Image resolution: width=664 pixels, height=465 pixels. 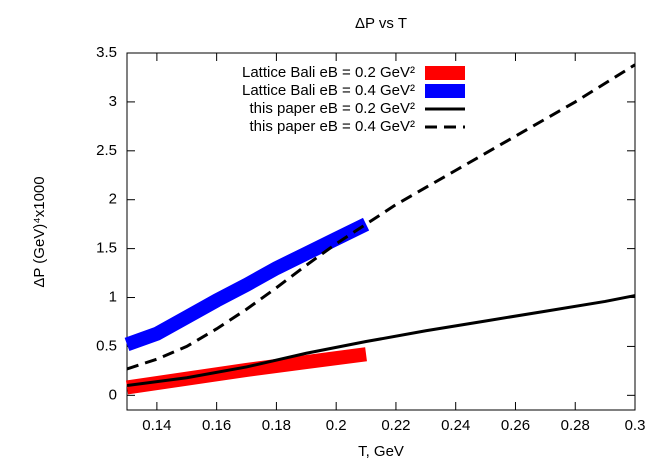 I want to click on y-tick-label: 2, so click(x=113, y=199).